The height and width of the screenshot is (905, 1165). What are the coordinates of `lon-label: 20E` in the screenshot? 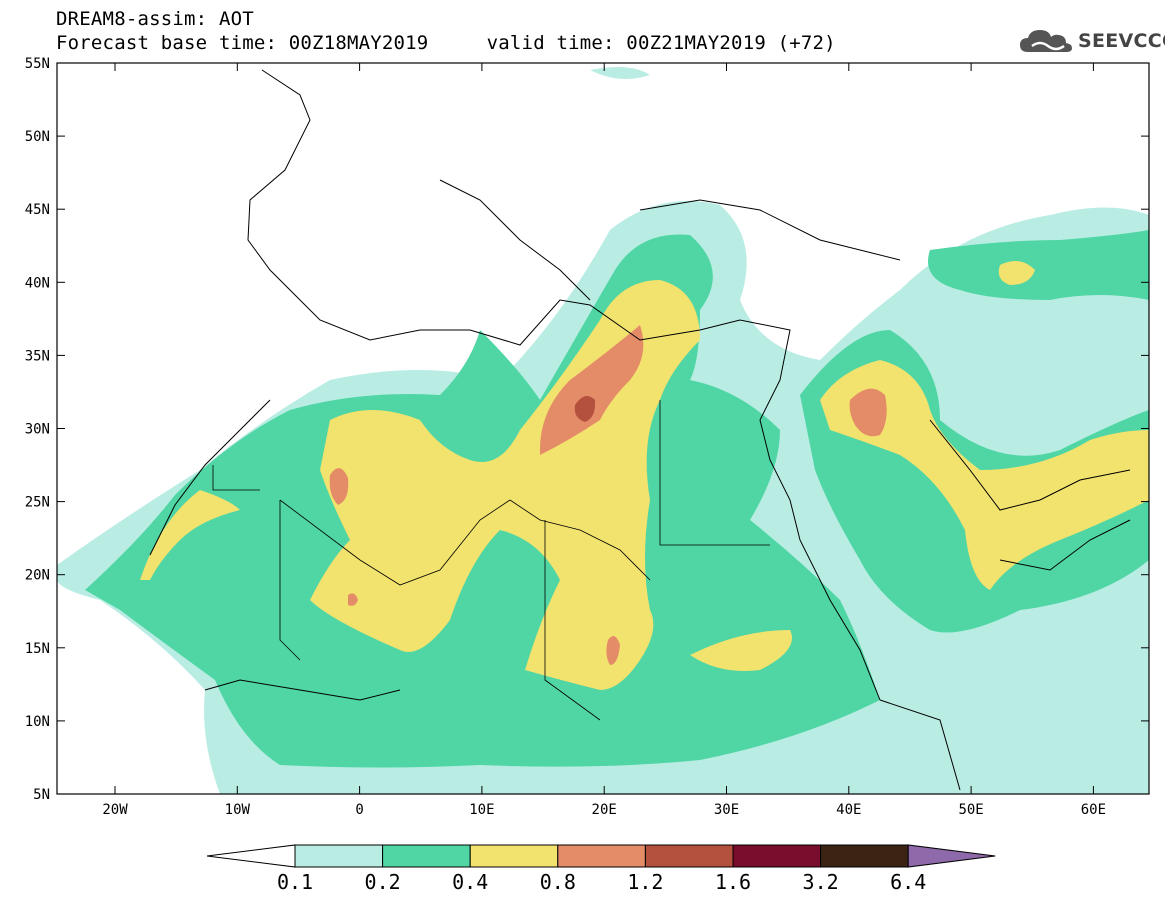 It's located at (604, 810).